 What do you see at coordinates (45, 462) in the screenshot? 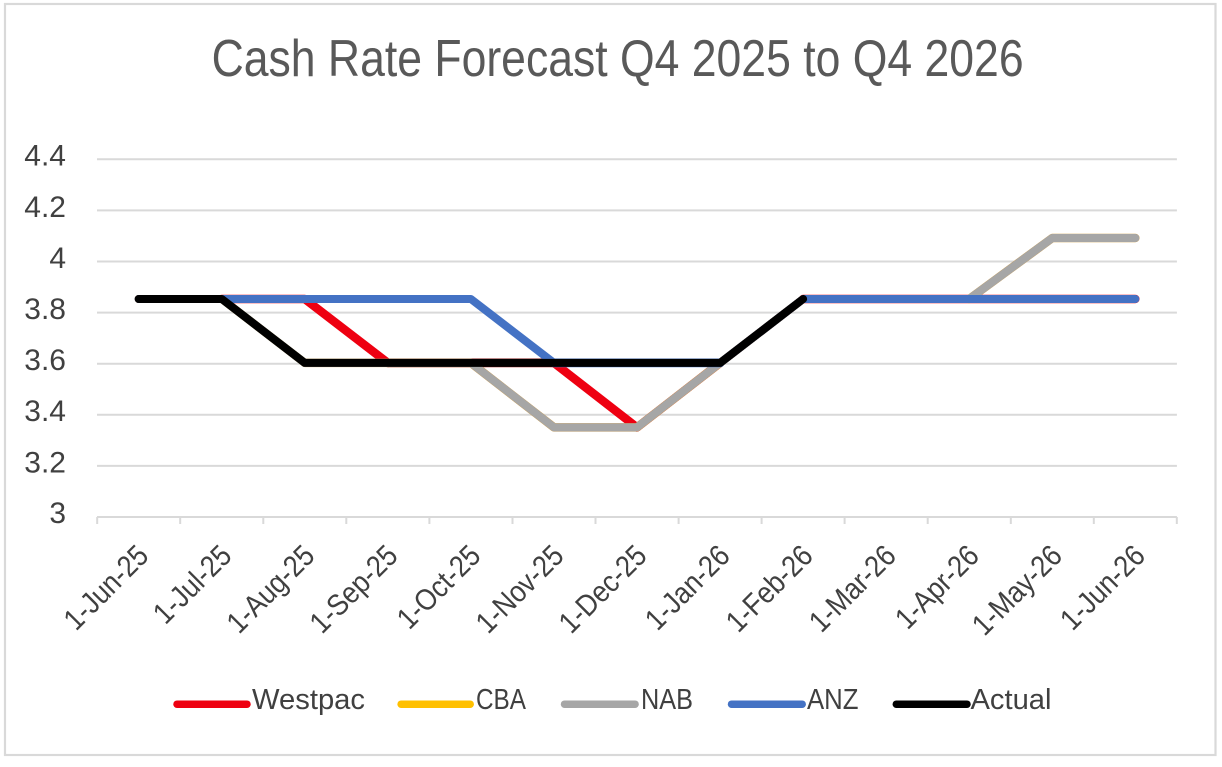
I see `svg-text: 3.2` at bounding box center [45, 462].